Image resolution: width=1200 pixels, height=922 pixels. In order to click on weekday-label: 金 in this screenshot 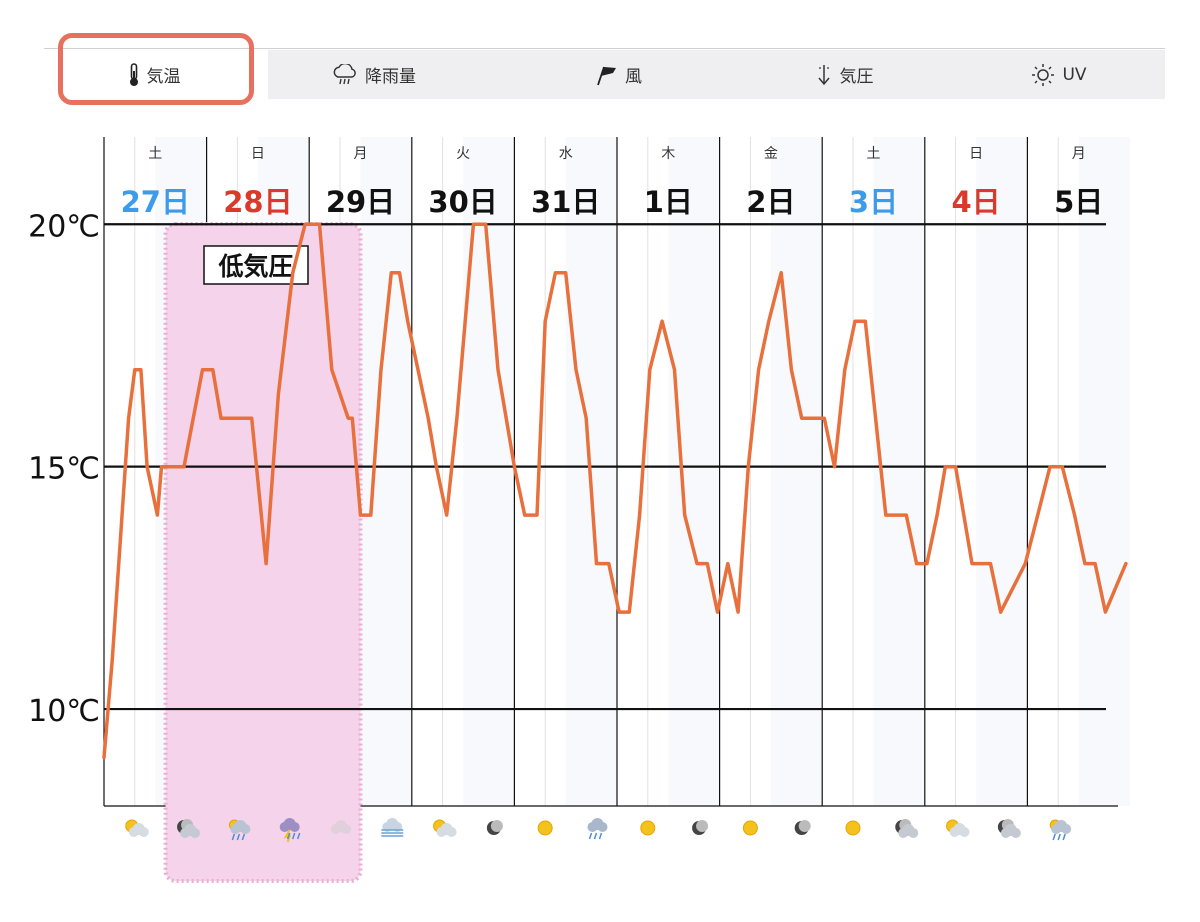, I will do `click(771, 154)`.